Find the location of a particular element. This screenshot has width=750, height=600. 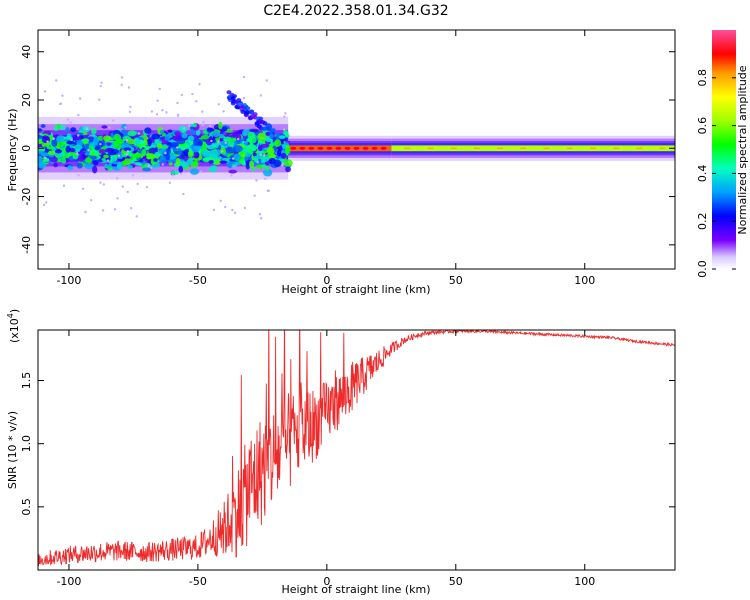

snr-scale-close: ) is located at coordinates (14, 311).